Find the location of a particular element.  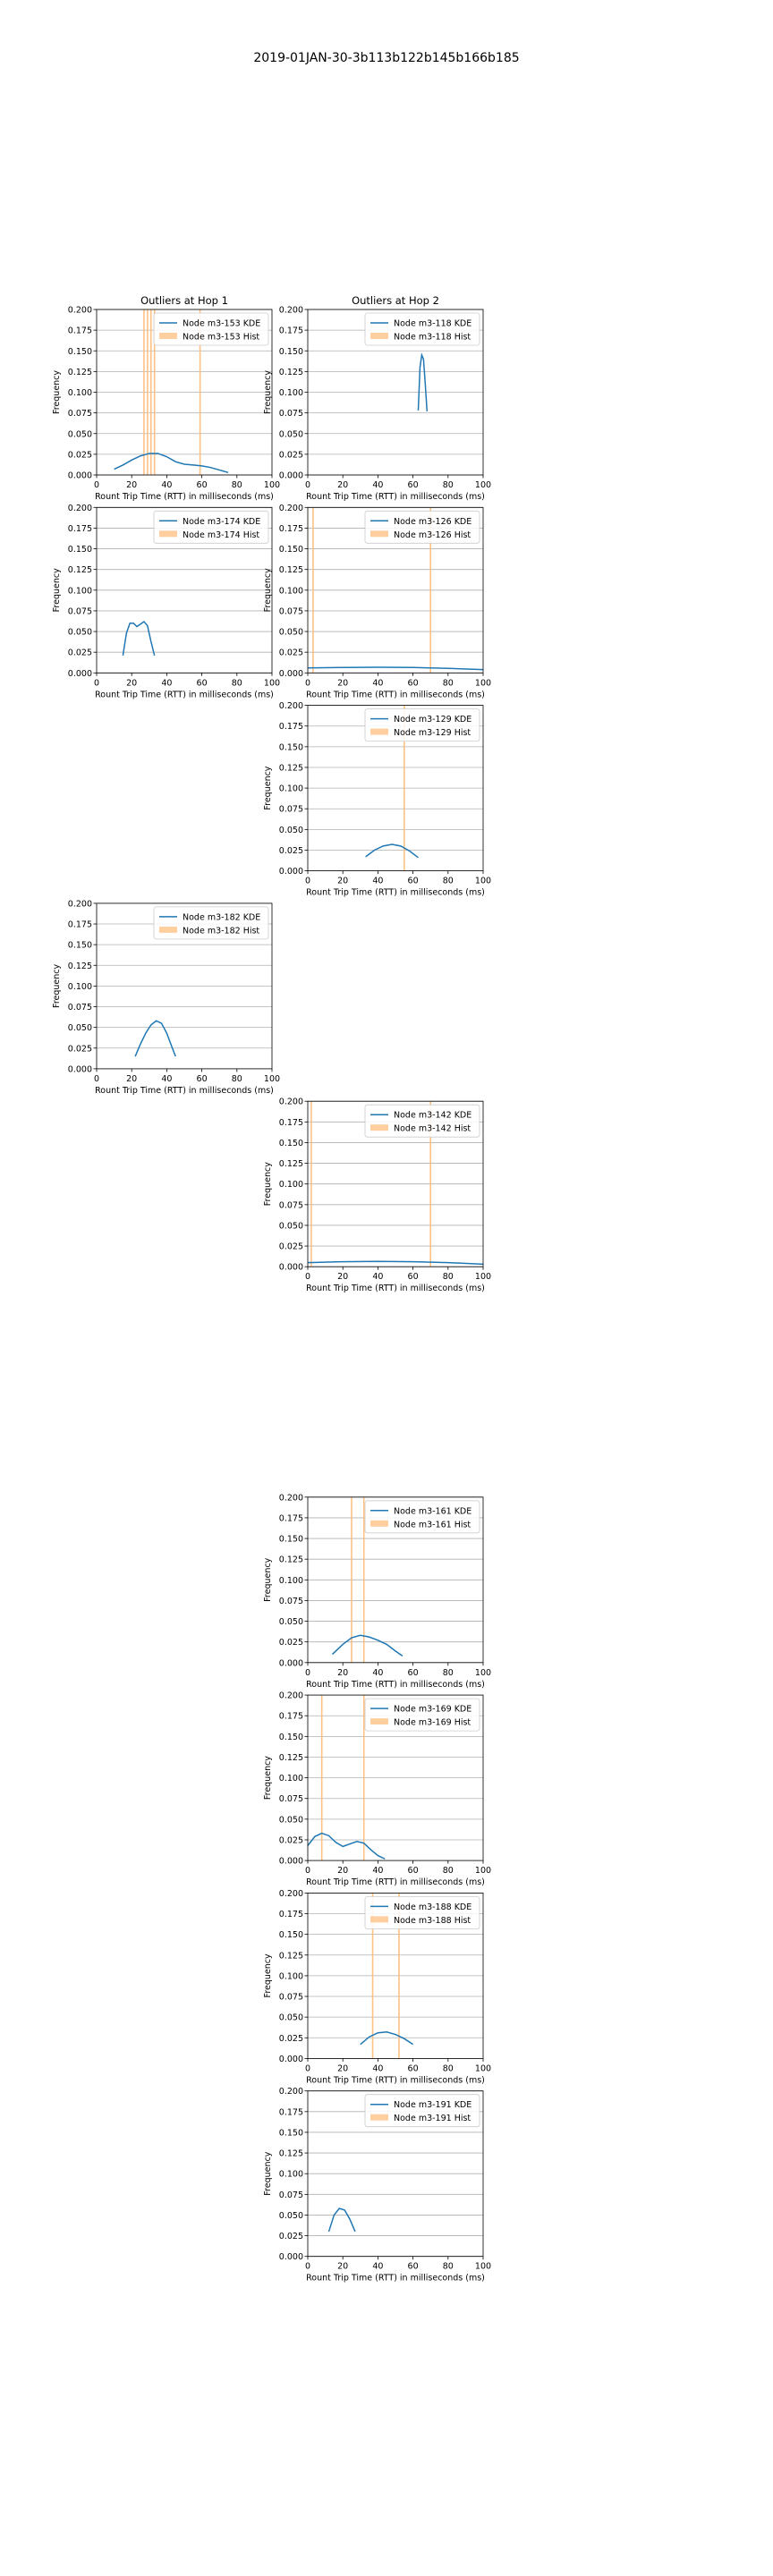

y-tick-label: 0.100 is located at coordinates (291, 393).